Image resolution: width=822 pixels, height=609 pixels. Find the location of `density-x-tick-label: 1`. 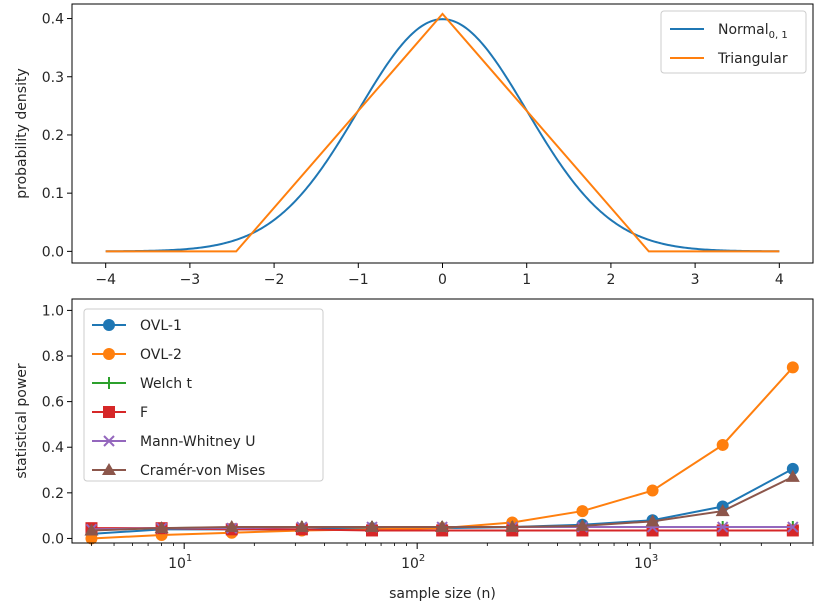

density-x-tick-label: 1 is located at coordinates (526, 280).